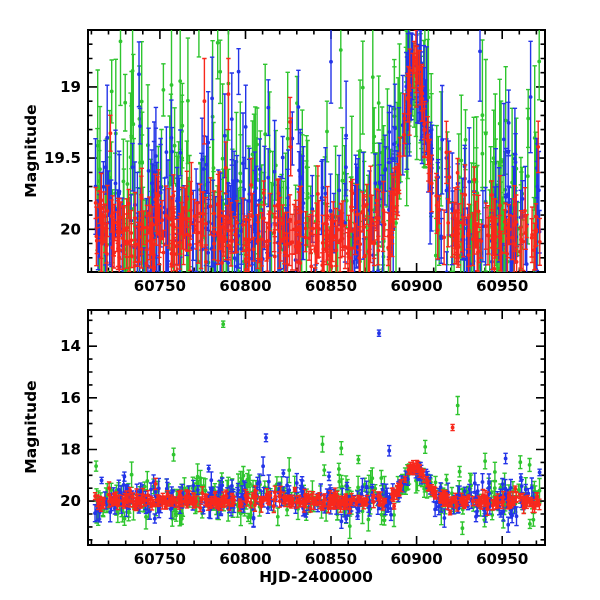  Describe the element at coordinates (62, 158) in the screenshot. I see `y-tick-label: 19.5` at that location.